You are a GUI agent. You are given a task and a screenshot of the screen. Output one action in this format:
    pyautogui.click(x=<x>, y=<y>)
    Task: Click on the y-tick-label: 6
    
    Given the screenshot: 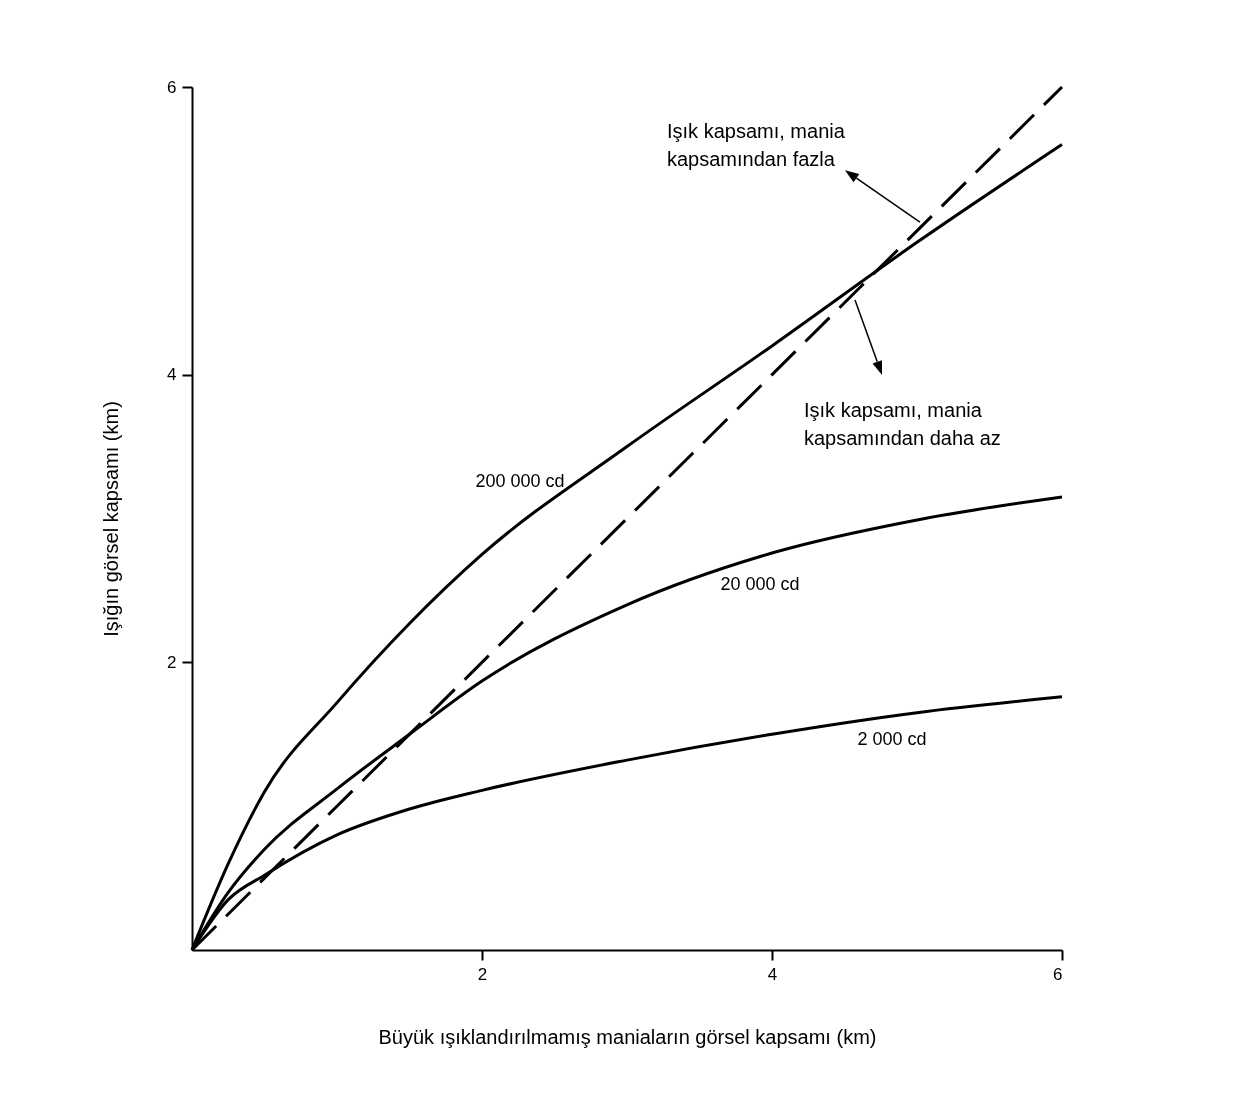 What is the action you would take?
    pyautogui.click(x=172, y=87)
    